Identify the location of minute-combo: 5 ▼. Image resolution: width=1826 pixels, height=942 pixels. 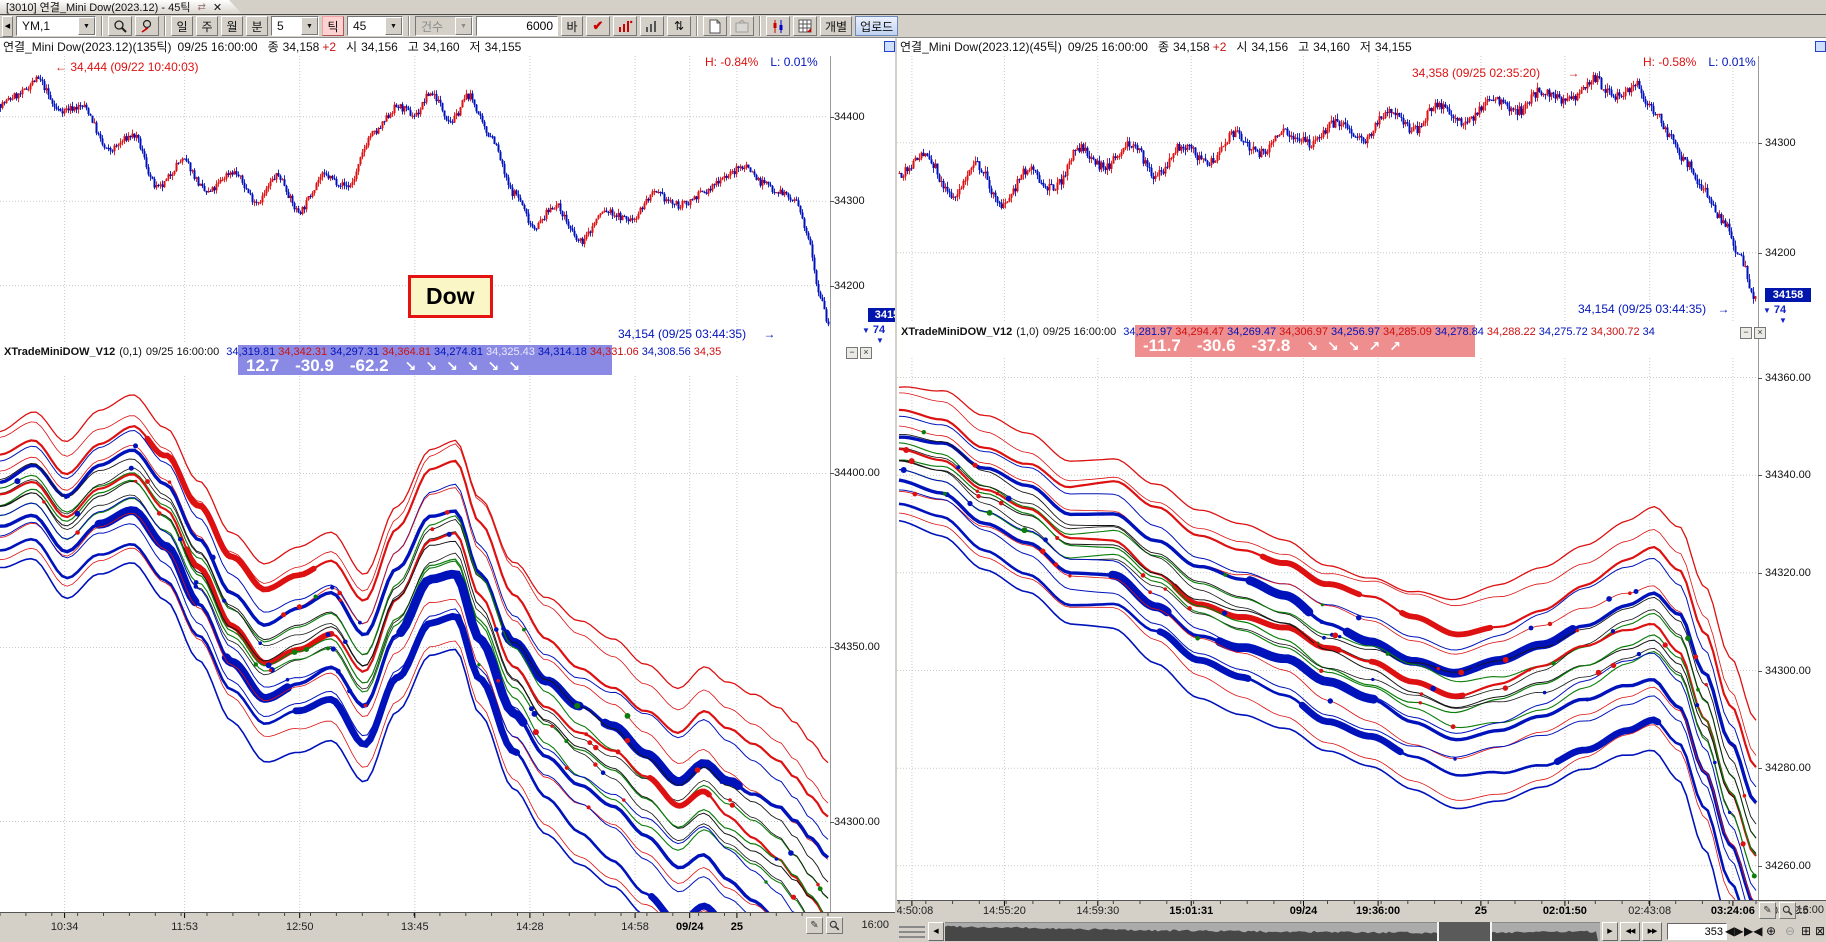
(295, 26).